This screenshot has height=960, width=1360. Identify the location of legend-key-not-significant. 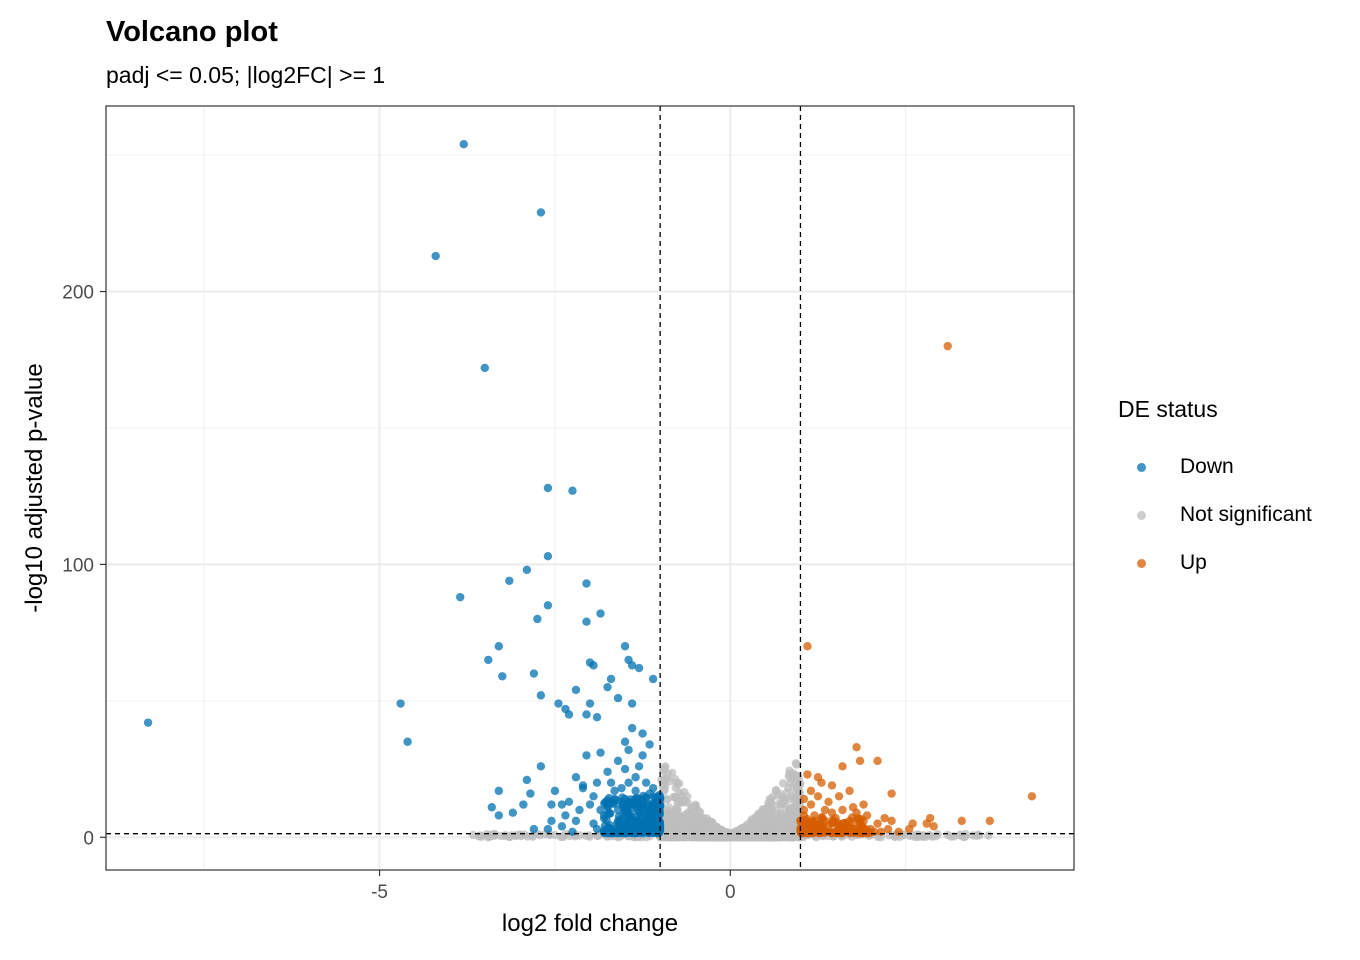
(1141, 515).